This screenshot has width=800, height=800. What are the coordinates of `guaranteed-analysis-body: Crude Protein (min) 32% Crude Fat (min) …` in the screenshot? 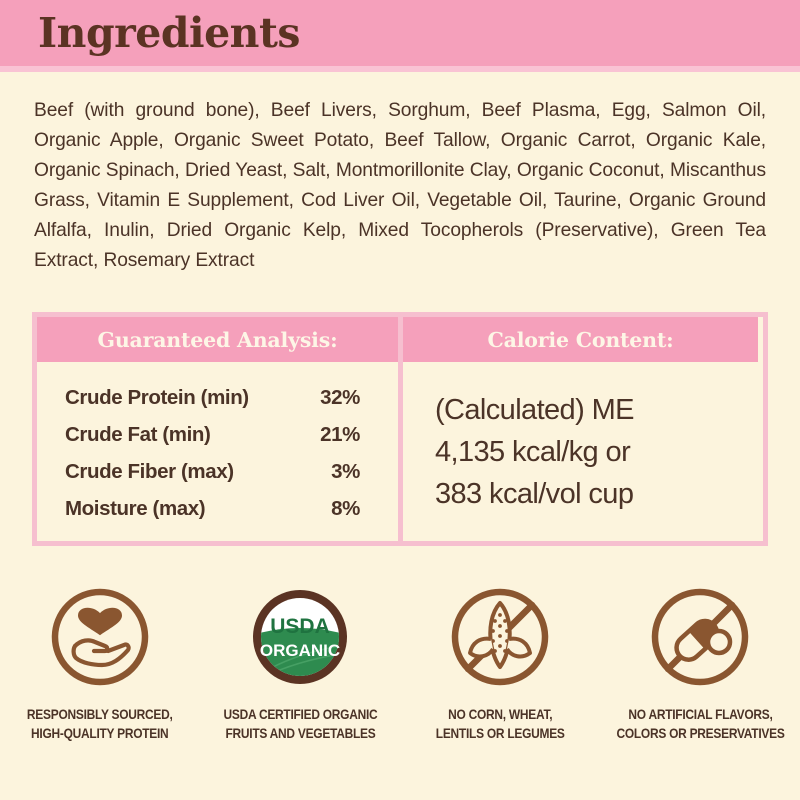 It's located at (217, 451).